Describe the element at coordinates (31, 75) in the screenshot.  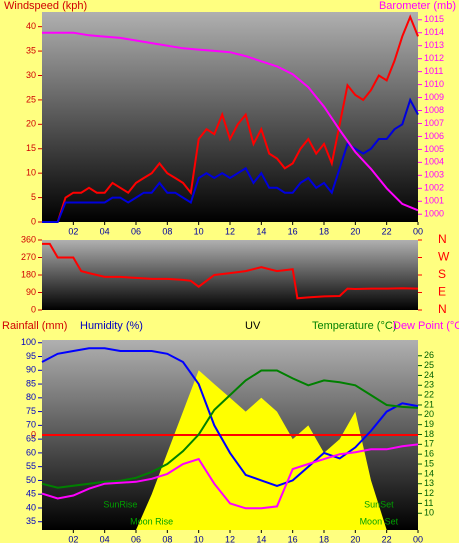
I see `y-tick-label: 30` at that location.